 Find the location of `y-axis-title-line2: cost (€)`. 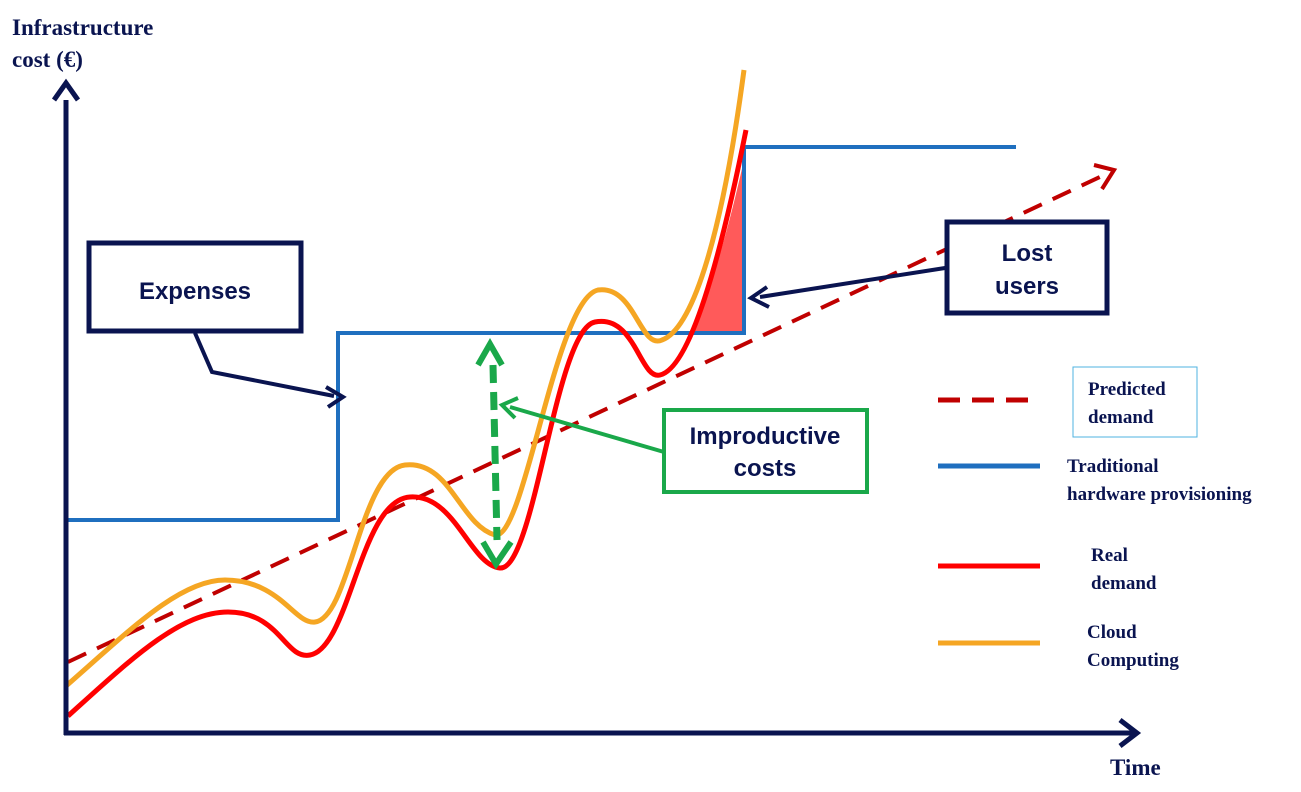

y-axis-title-line2: cost (€) is located at coordinates (47, 59).